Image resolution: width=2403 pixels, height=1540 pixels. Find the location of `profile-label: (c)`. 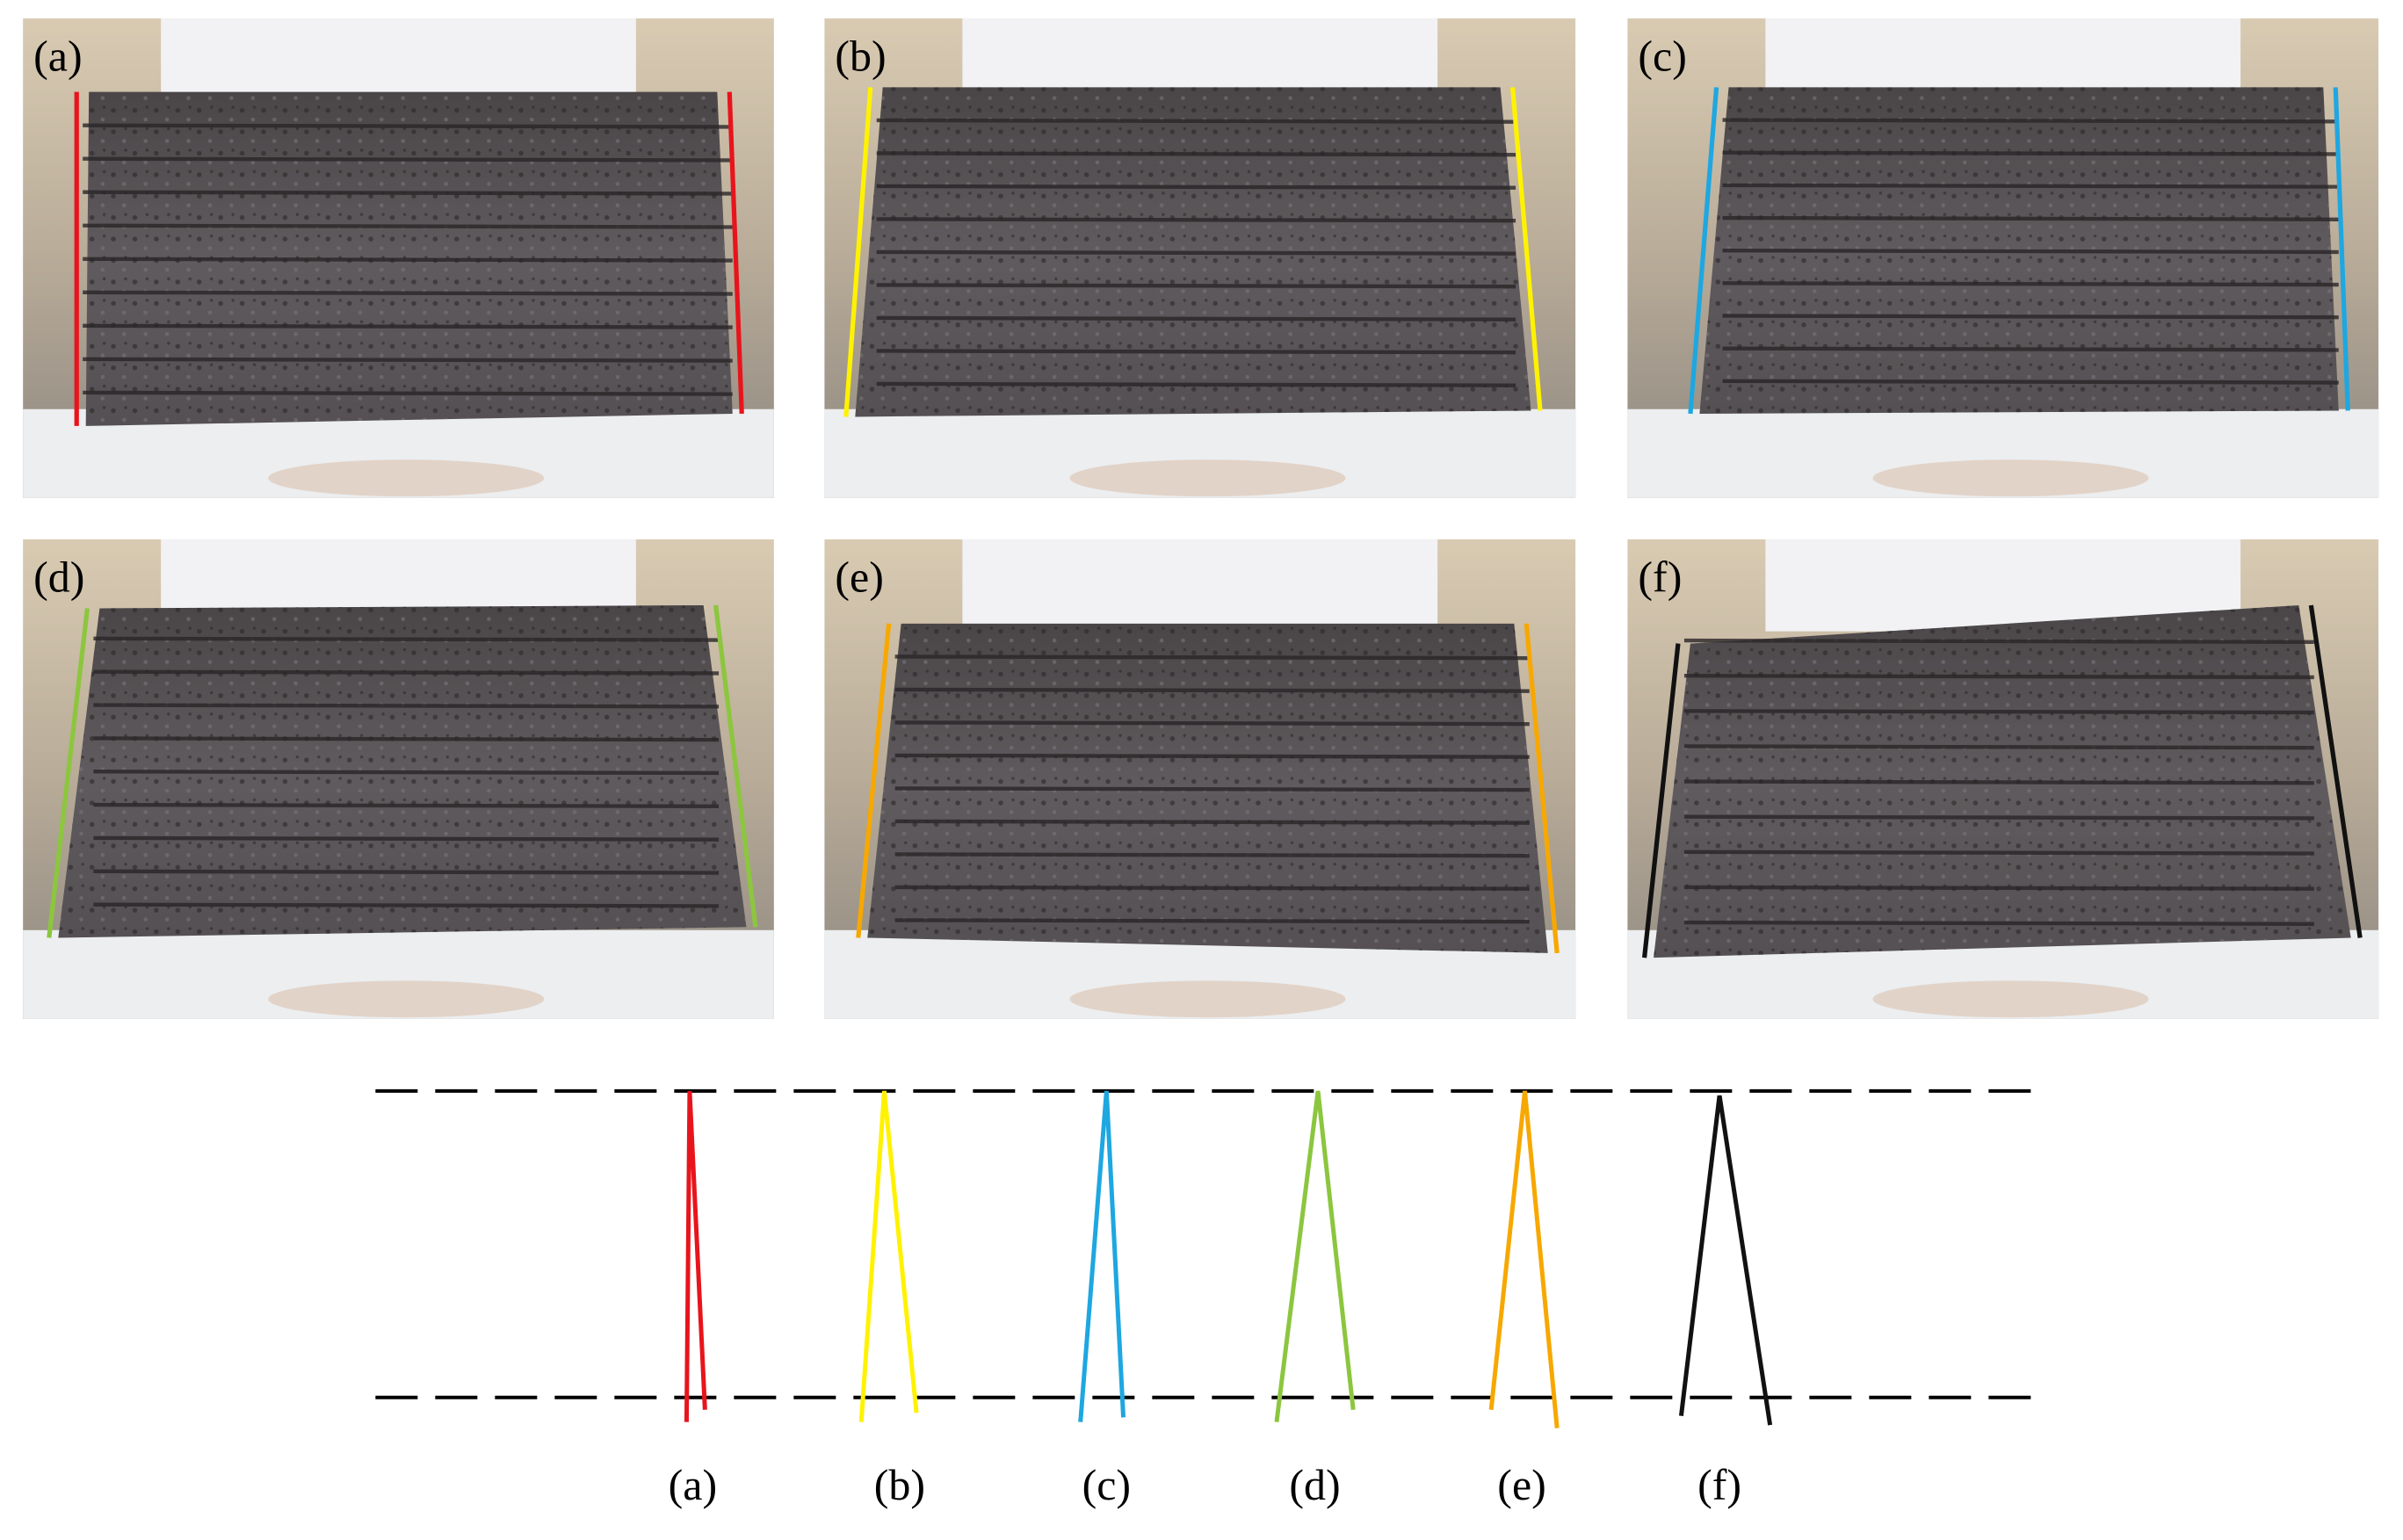

profile-label: (c) is located at coordinates (1107, 1485).